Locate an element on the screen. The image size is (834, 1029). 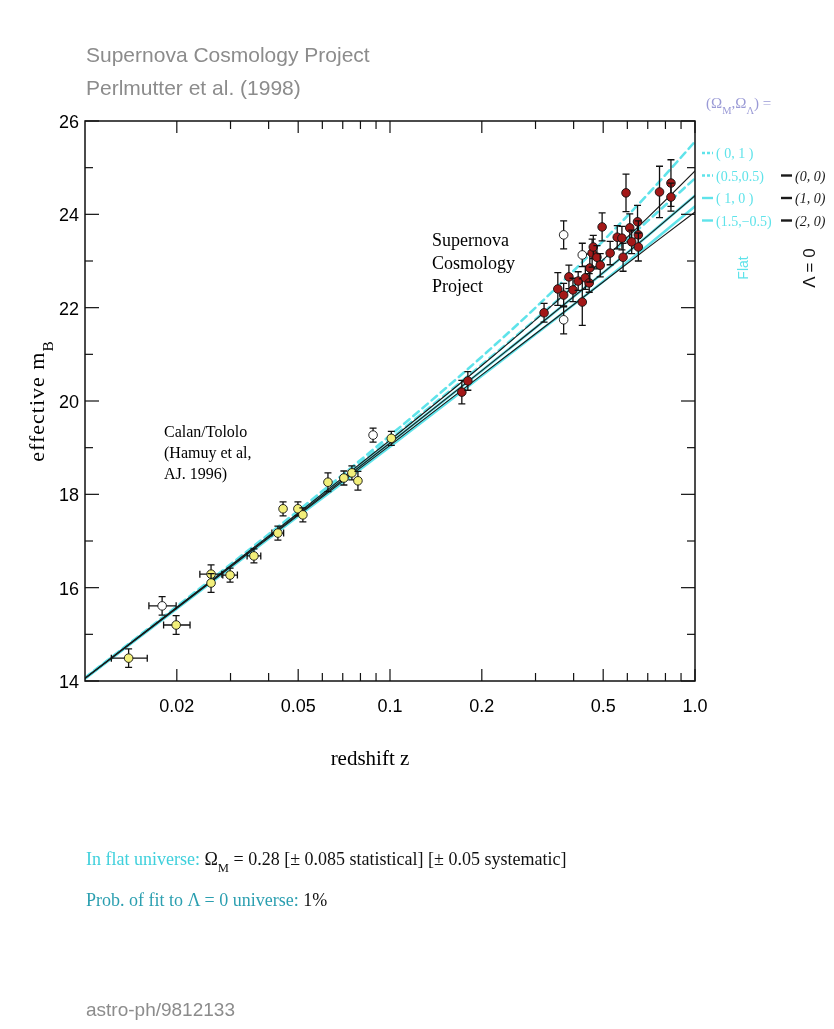
chart-subtitle: Perlmutter et al. (1998) is located at coordinates (193, 87).